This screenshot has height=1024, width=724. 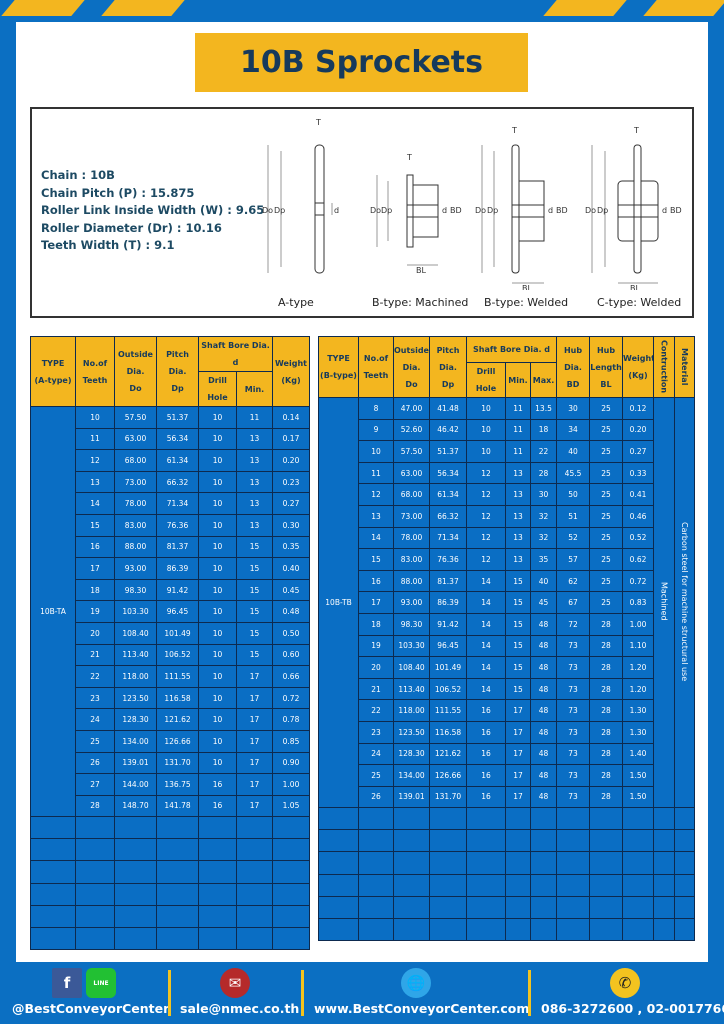 What do you see at coordinates (177, 590) in the screenshot?
I see `cell-pitch-dia: 91.42` at bounding box center [177, 590].